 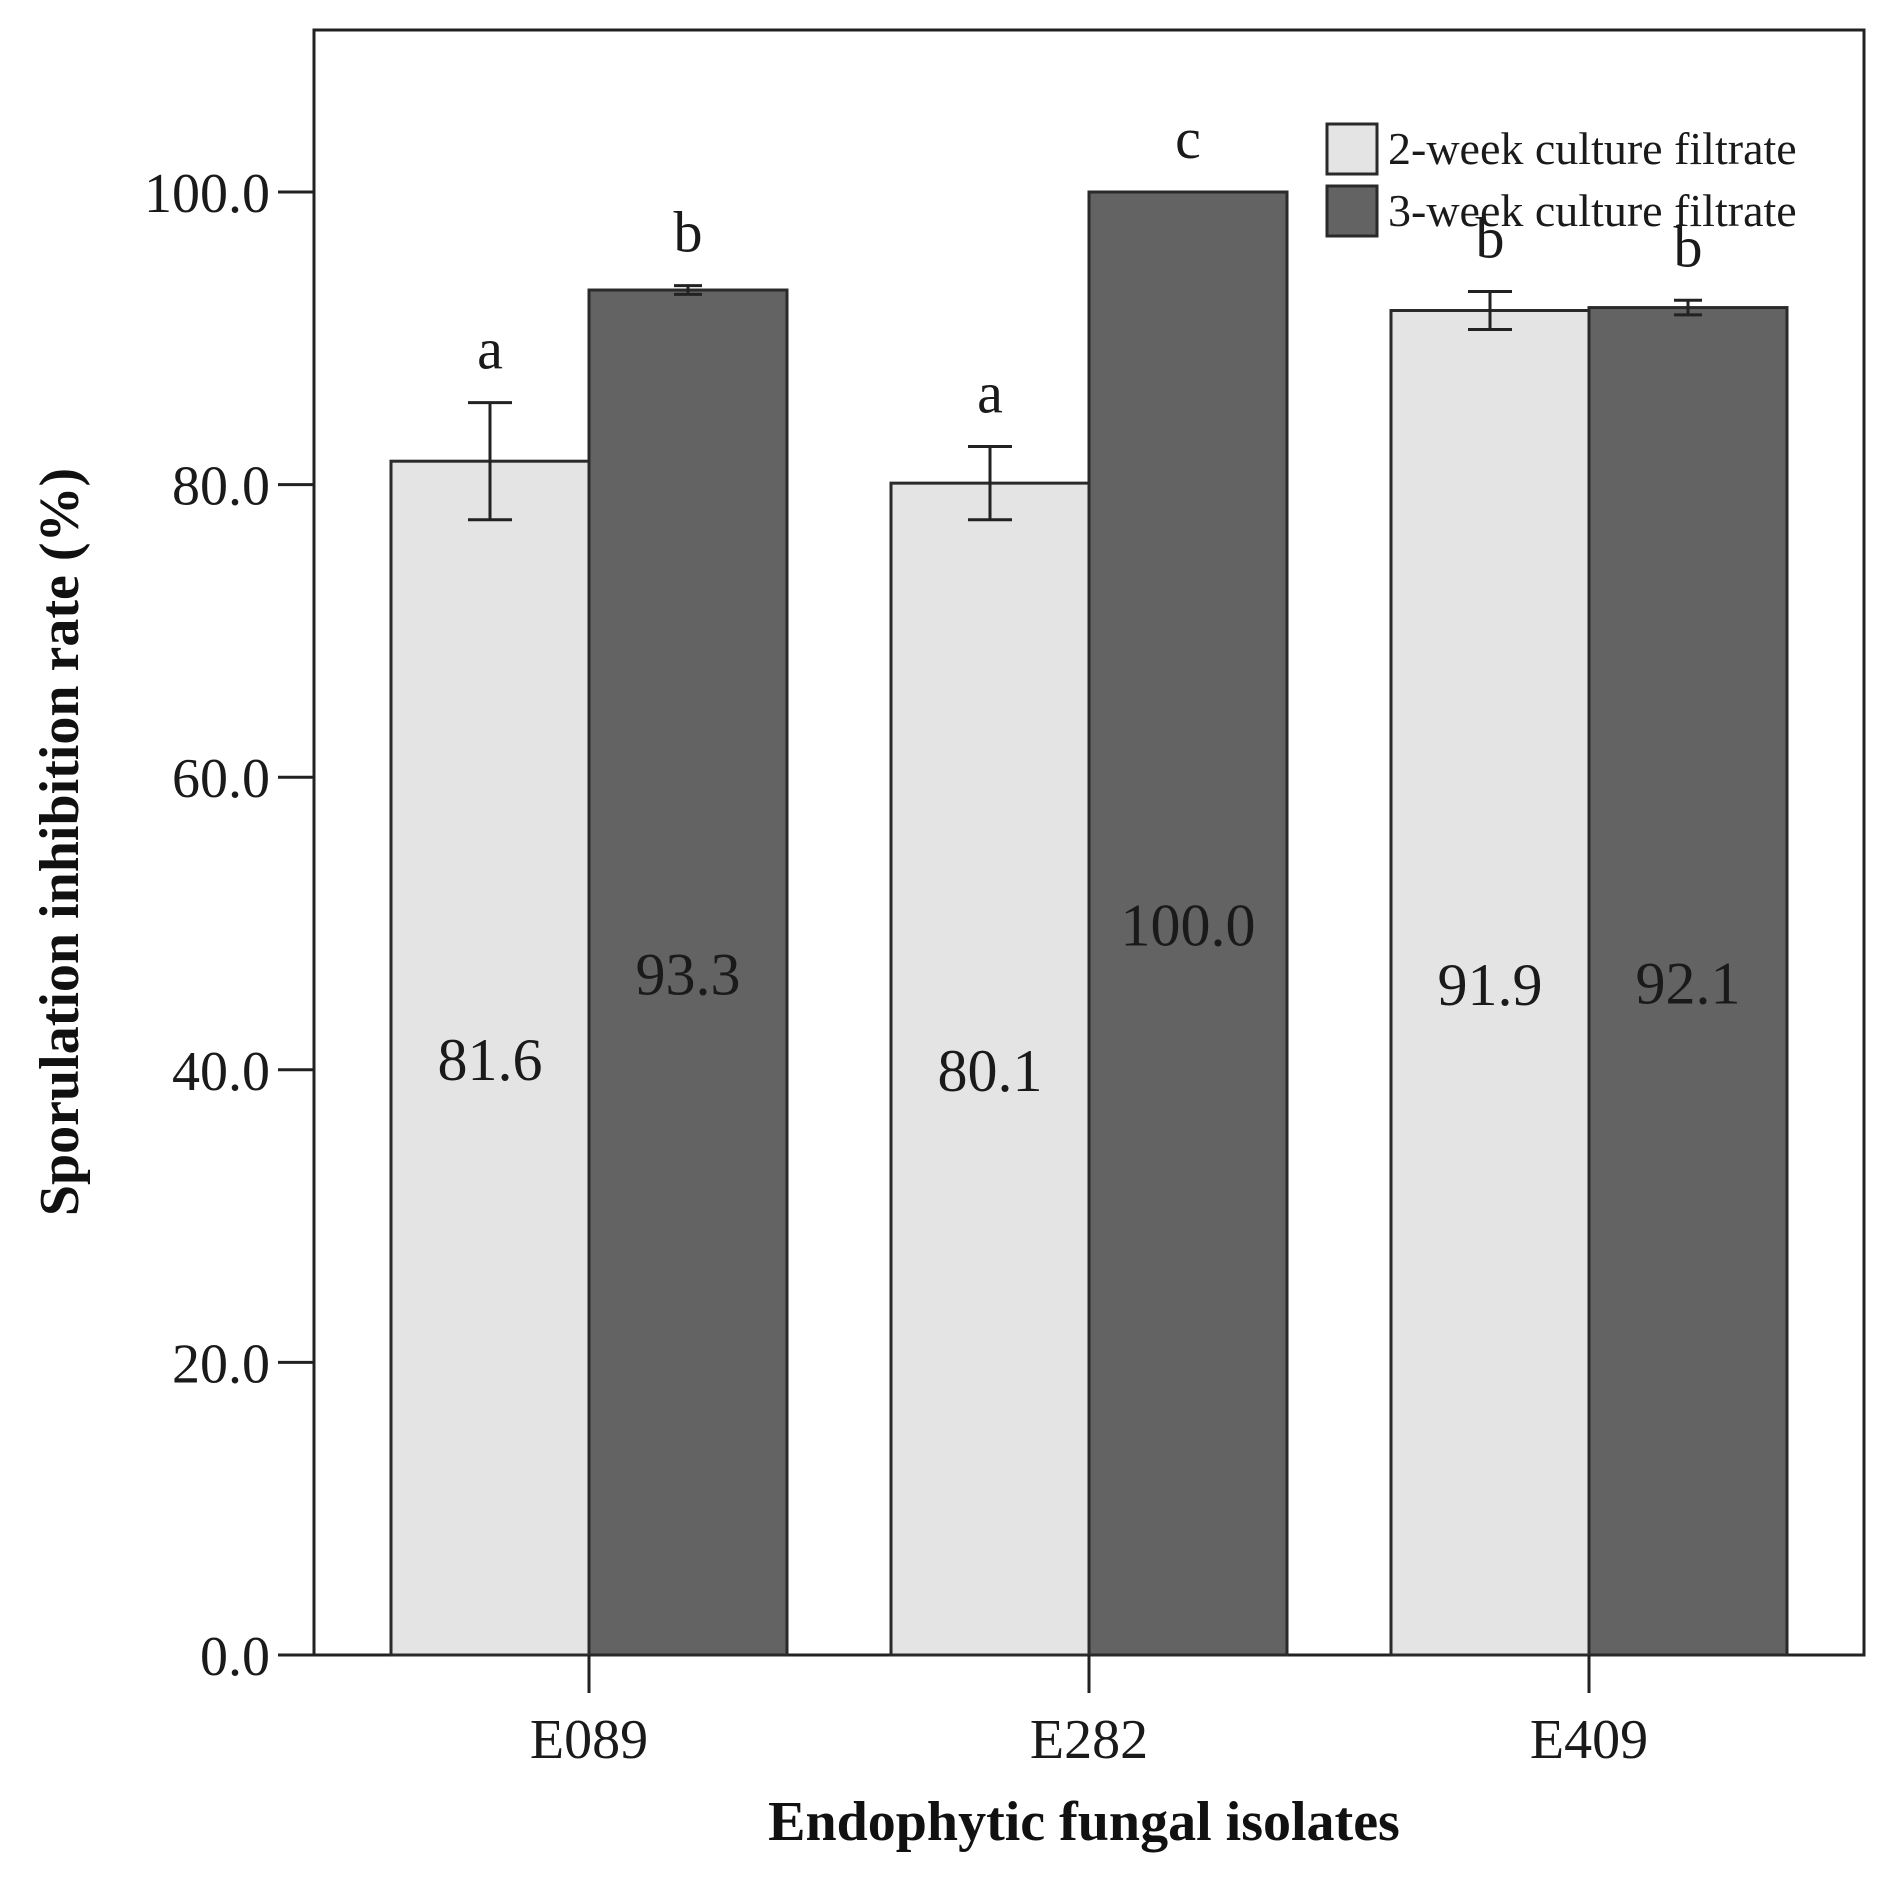 What do you see at coordinates (490, 1060) in the screenshot?
I see `value-label-e089-series-1: 81.6` at bounding box center [490, 1060].